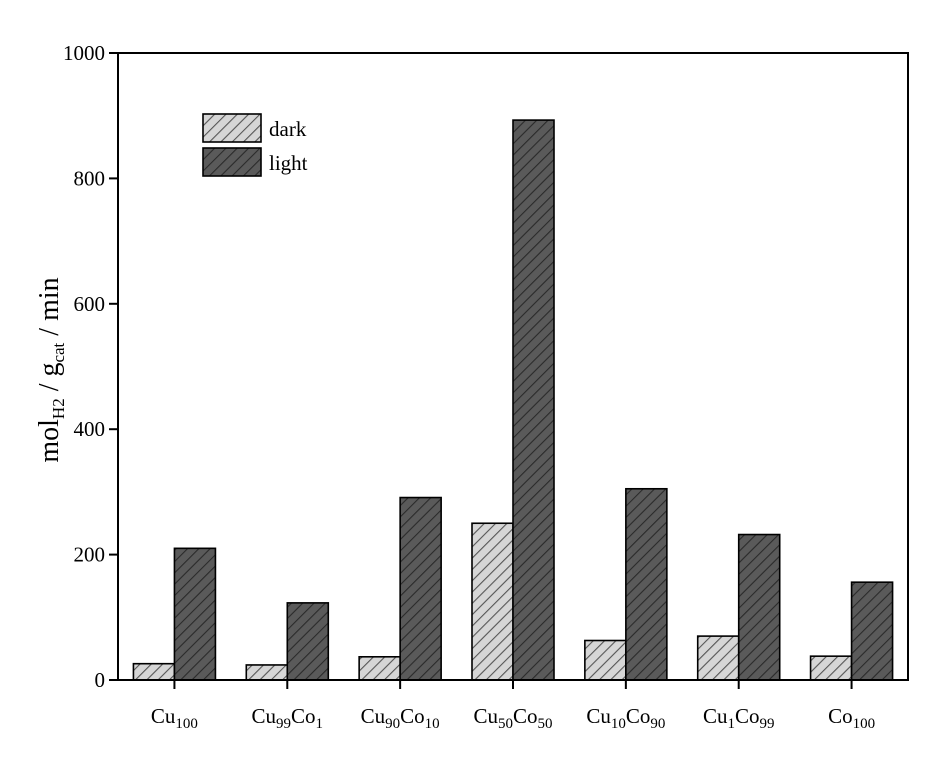 The height and width of the screenshot is (758, 930). What do you see at coordinates (90, 304) in the screenshot?
I see `y-tick-label-600: 600` at bounding box center [90, 304].